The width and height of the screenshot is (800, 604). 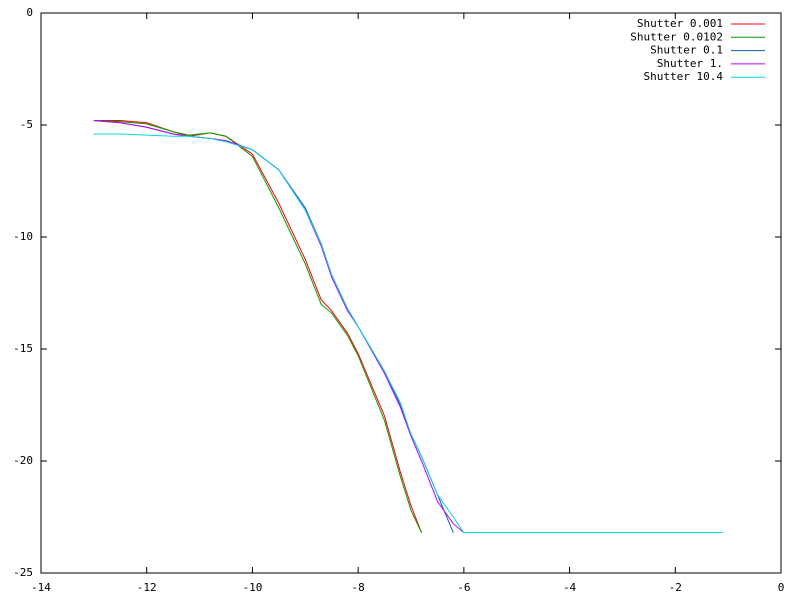 I want to click on y-tick-label: -5, so click(x=26, y=124).